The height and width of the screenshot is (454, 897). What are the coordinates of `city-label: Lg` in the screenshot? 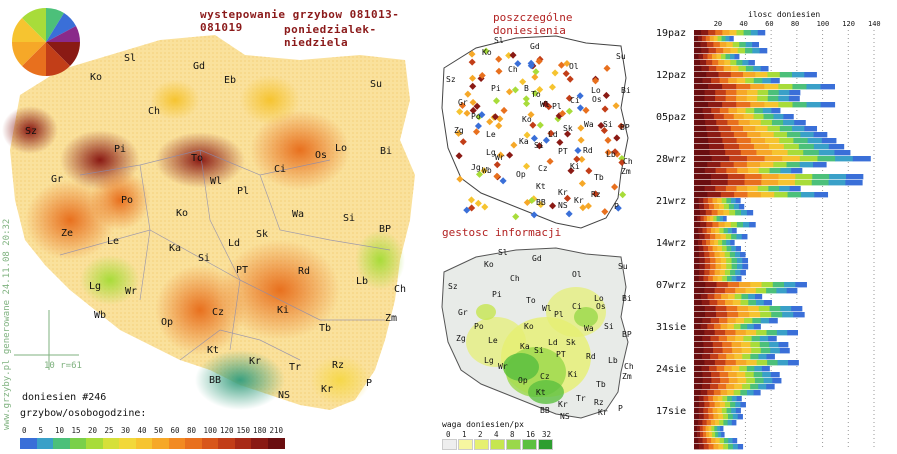 It's located at (489, 360).